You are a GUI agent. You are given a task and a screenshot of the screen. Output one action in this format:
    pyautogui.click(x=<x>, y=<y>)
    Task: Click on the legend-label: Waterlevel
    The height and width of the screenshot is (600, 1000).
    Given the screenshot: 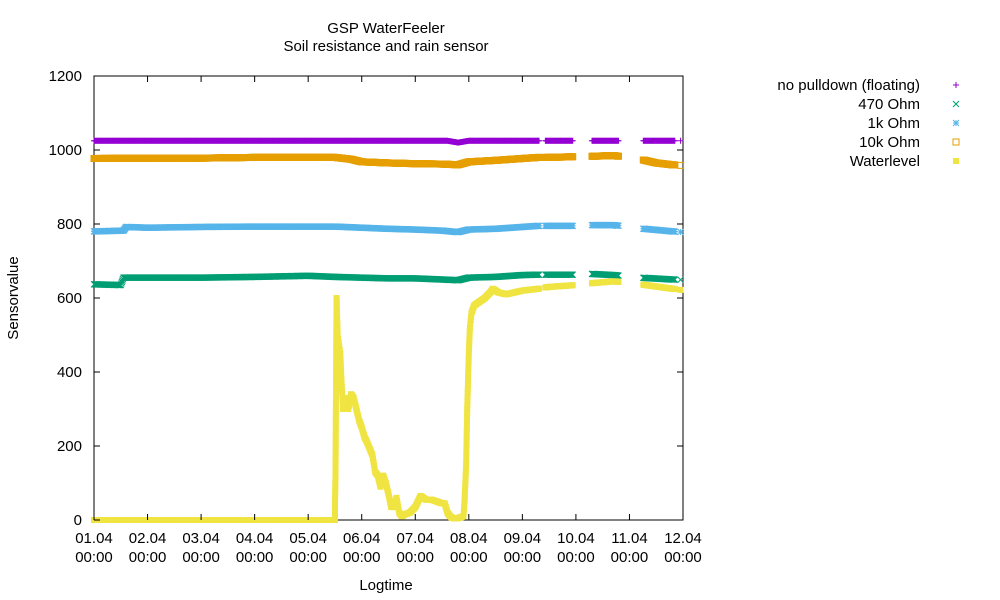 What is the action you would take?
    pyautogui.click(x=885, y=161)
    